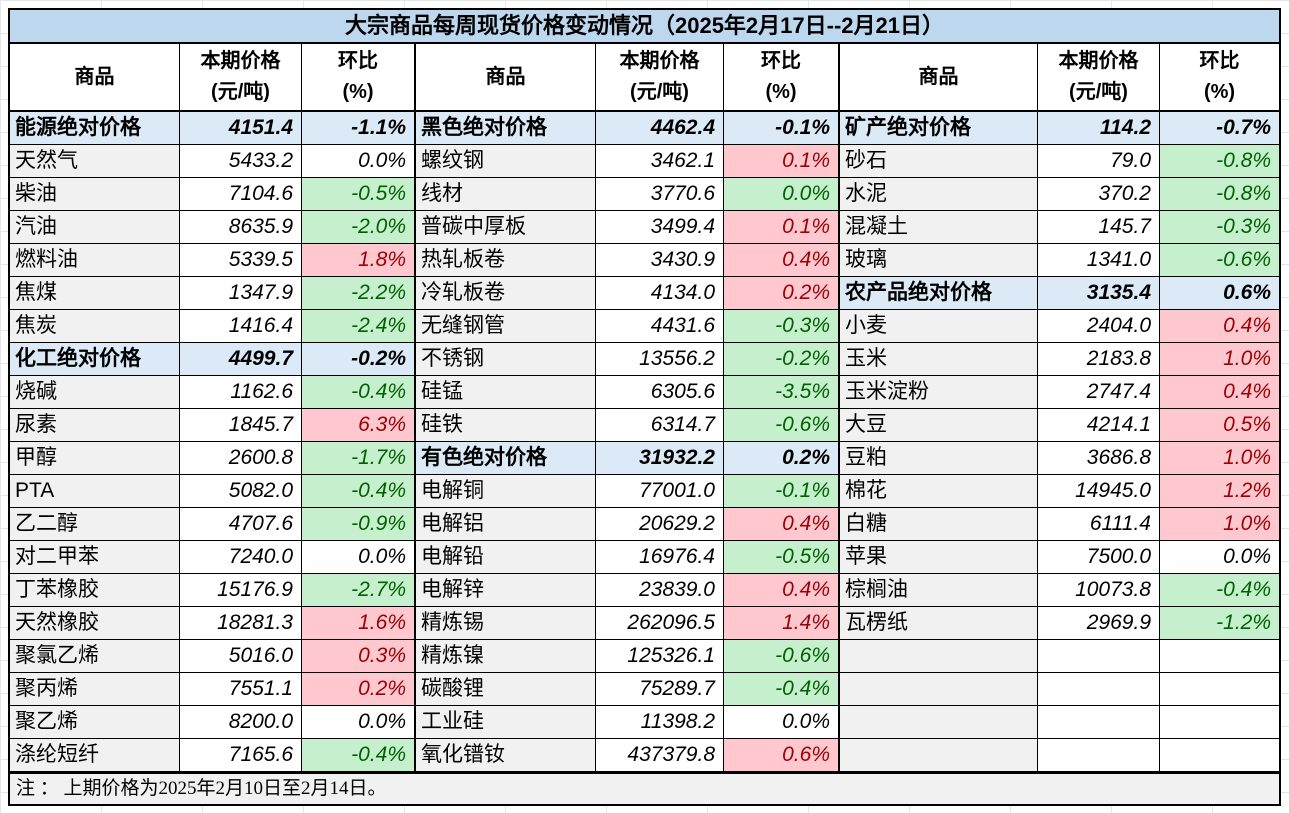  What do you see at coordinates (359, 227) in the screenshot?
I see `change-pct-cell: -2.0%` at bounding box center [359, 227].